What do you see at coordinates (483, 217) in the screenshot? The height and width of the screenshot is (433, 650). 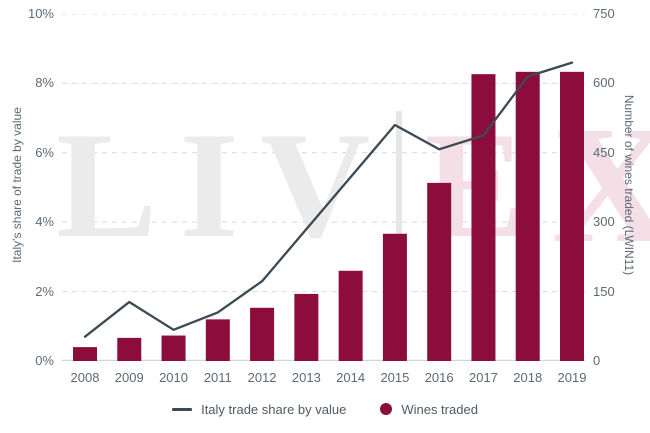 I see `bar-2017` at bounding box center [483, 217].